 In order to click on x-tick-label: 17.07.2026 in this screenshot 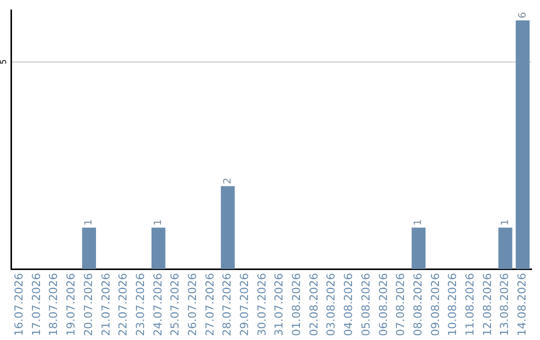, I will do `click(36, 304)`.